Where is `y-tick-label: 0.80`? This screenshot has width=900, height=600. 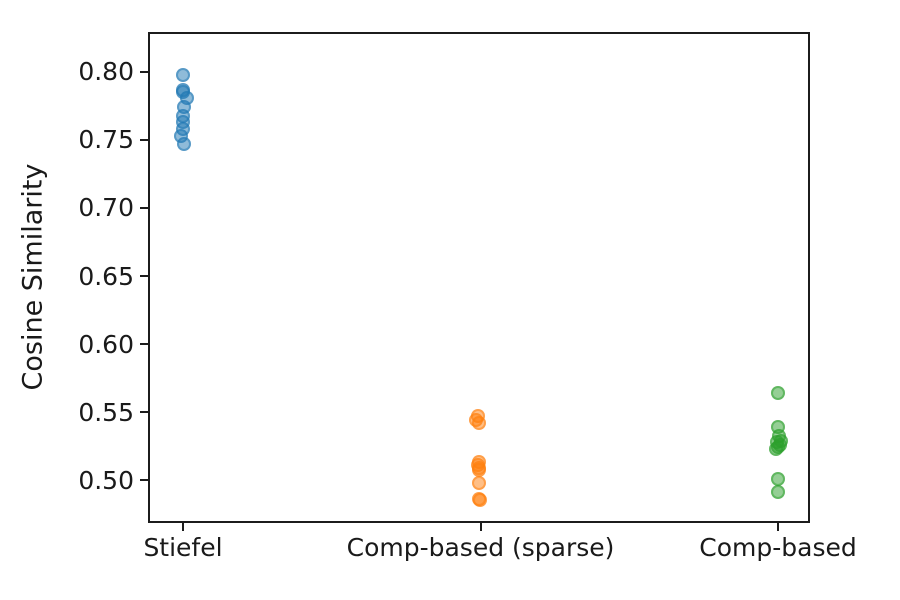
y-tick-label: 0.80 is located at coordinates (106, 72).